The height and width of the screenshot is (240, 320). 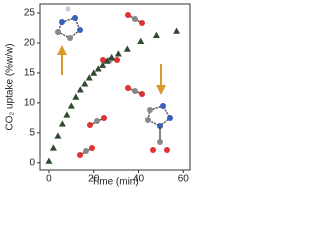 What do you see at coordinates (10, 86) in the screenshot?
I see `y-axis-label: CO₂ uptake (%w/w)` at bounding box center [10, 86].